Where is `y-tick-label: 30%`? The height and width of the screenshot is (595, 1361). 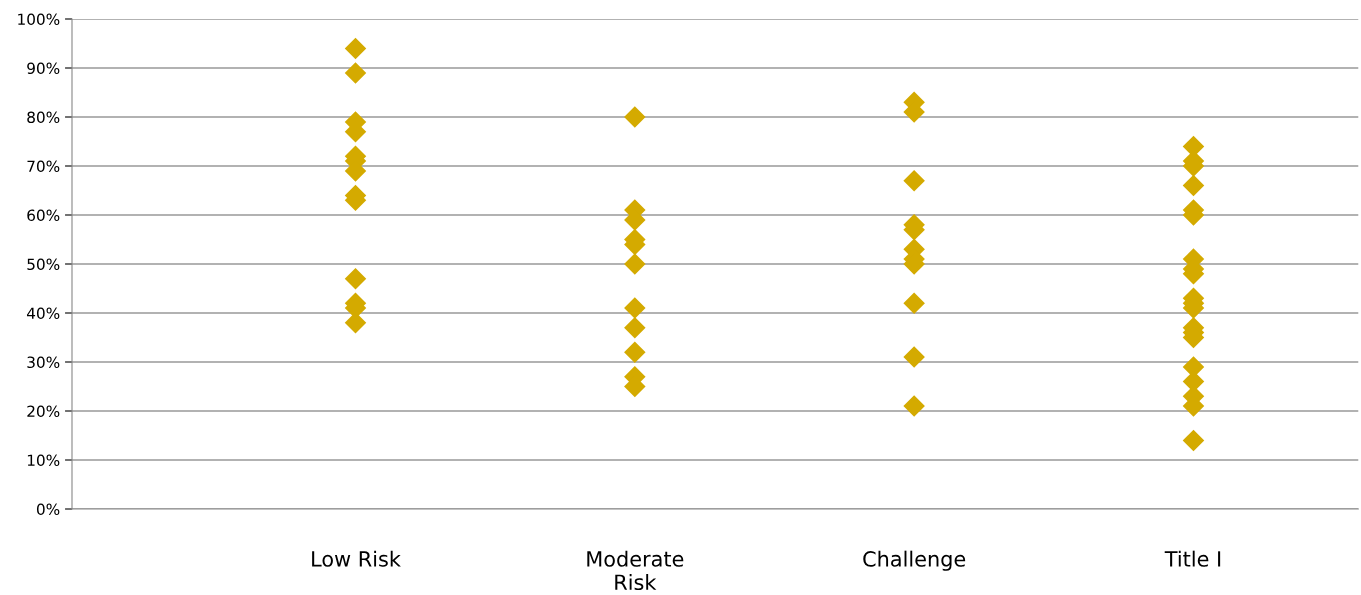 y-tick-label: 30% is located at coordinates (43, 362).